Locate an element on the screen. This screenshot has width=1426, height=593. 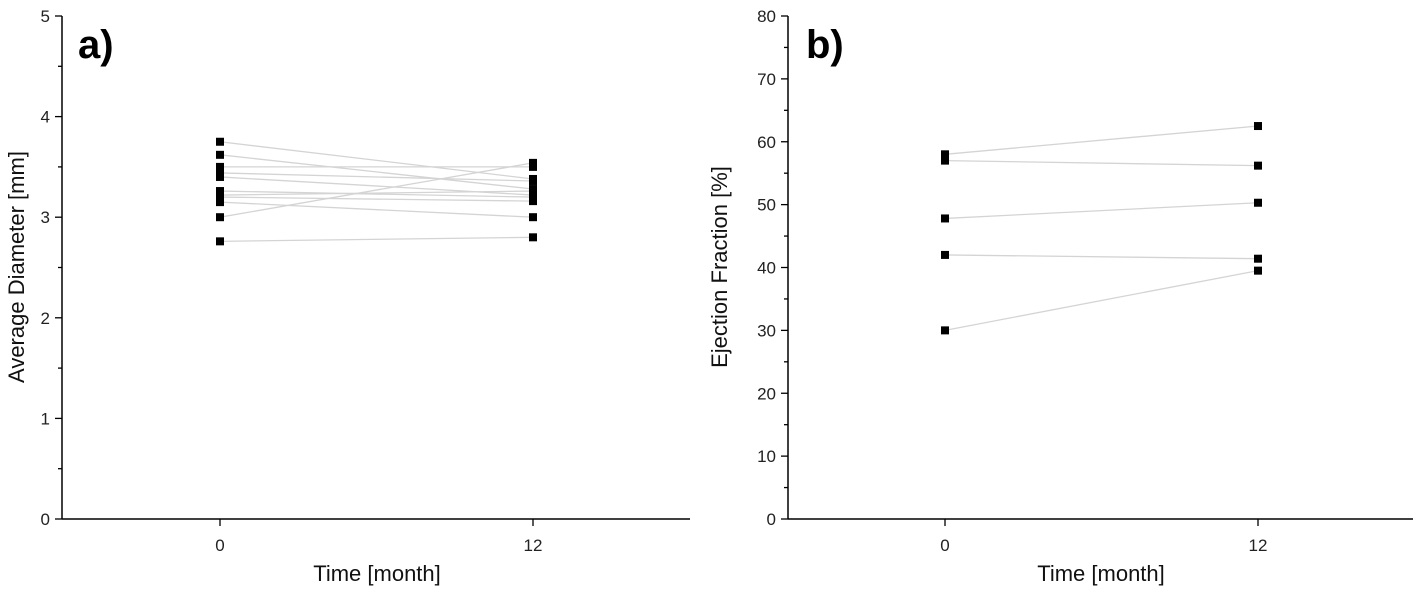
panel-b-points is located at coordinates (1101, 228).